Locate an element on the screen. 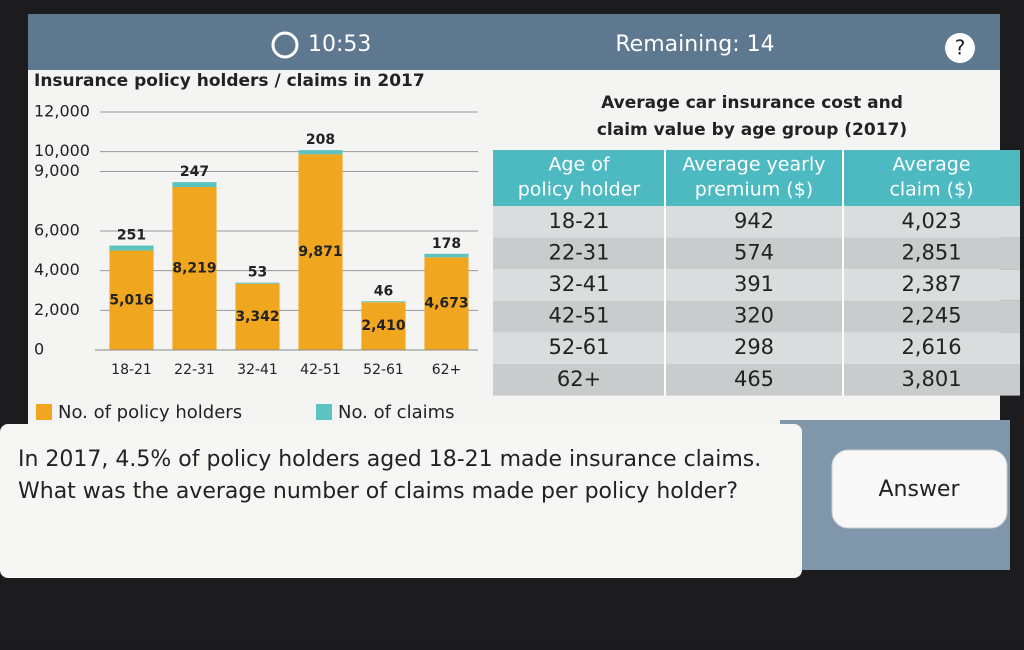  timer-icon is located at coordinates (285, 45).